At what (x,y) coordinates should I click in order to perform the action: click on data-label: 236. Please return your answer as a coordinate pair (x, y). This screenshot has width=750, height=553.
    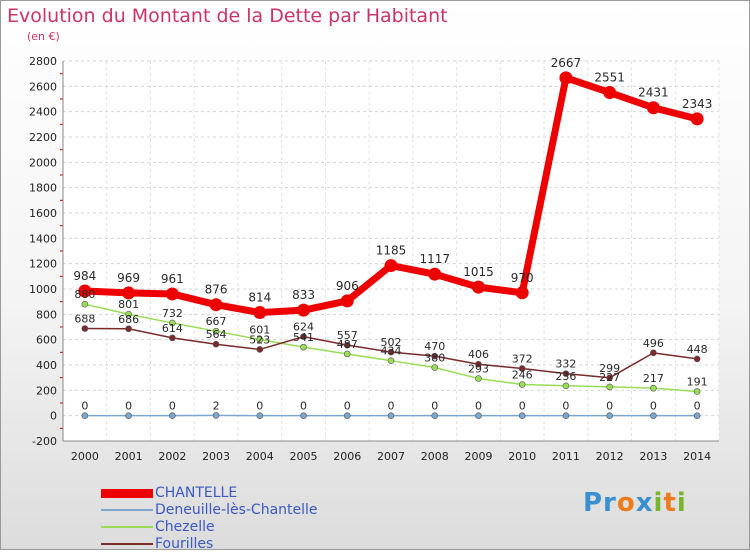
    Looking at the image, I should click on (565, 376).